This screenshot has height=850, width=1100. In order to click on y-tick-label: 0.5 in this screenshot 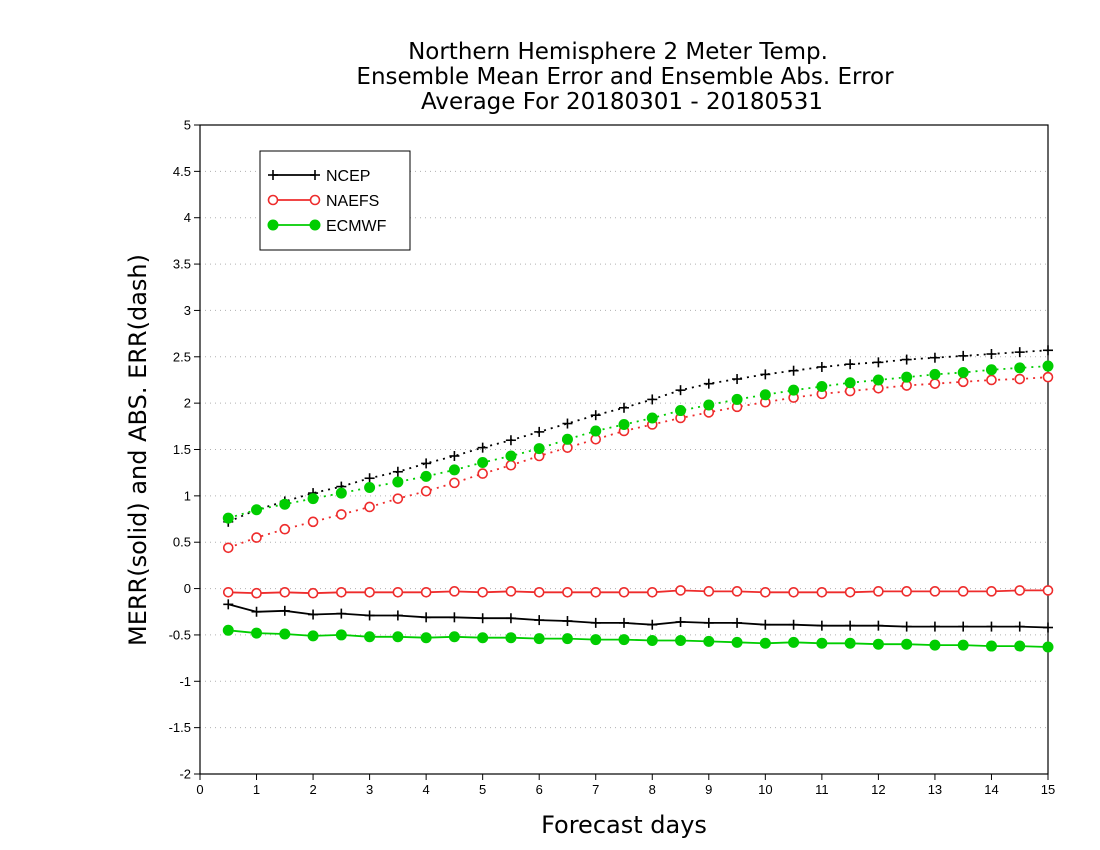, I will do `click(182, 542)`.